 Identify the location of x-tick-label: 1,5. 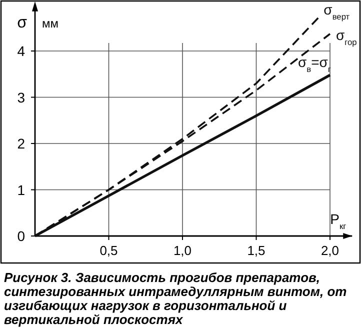
(256, 250).